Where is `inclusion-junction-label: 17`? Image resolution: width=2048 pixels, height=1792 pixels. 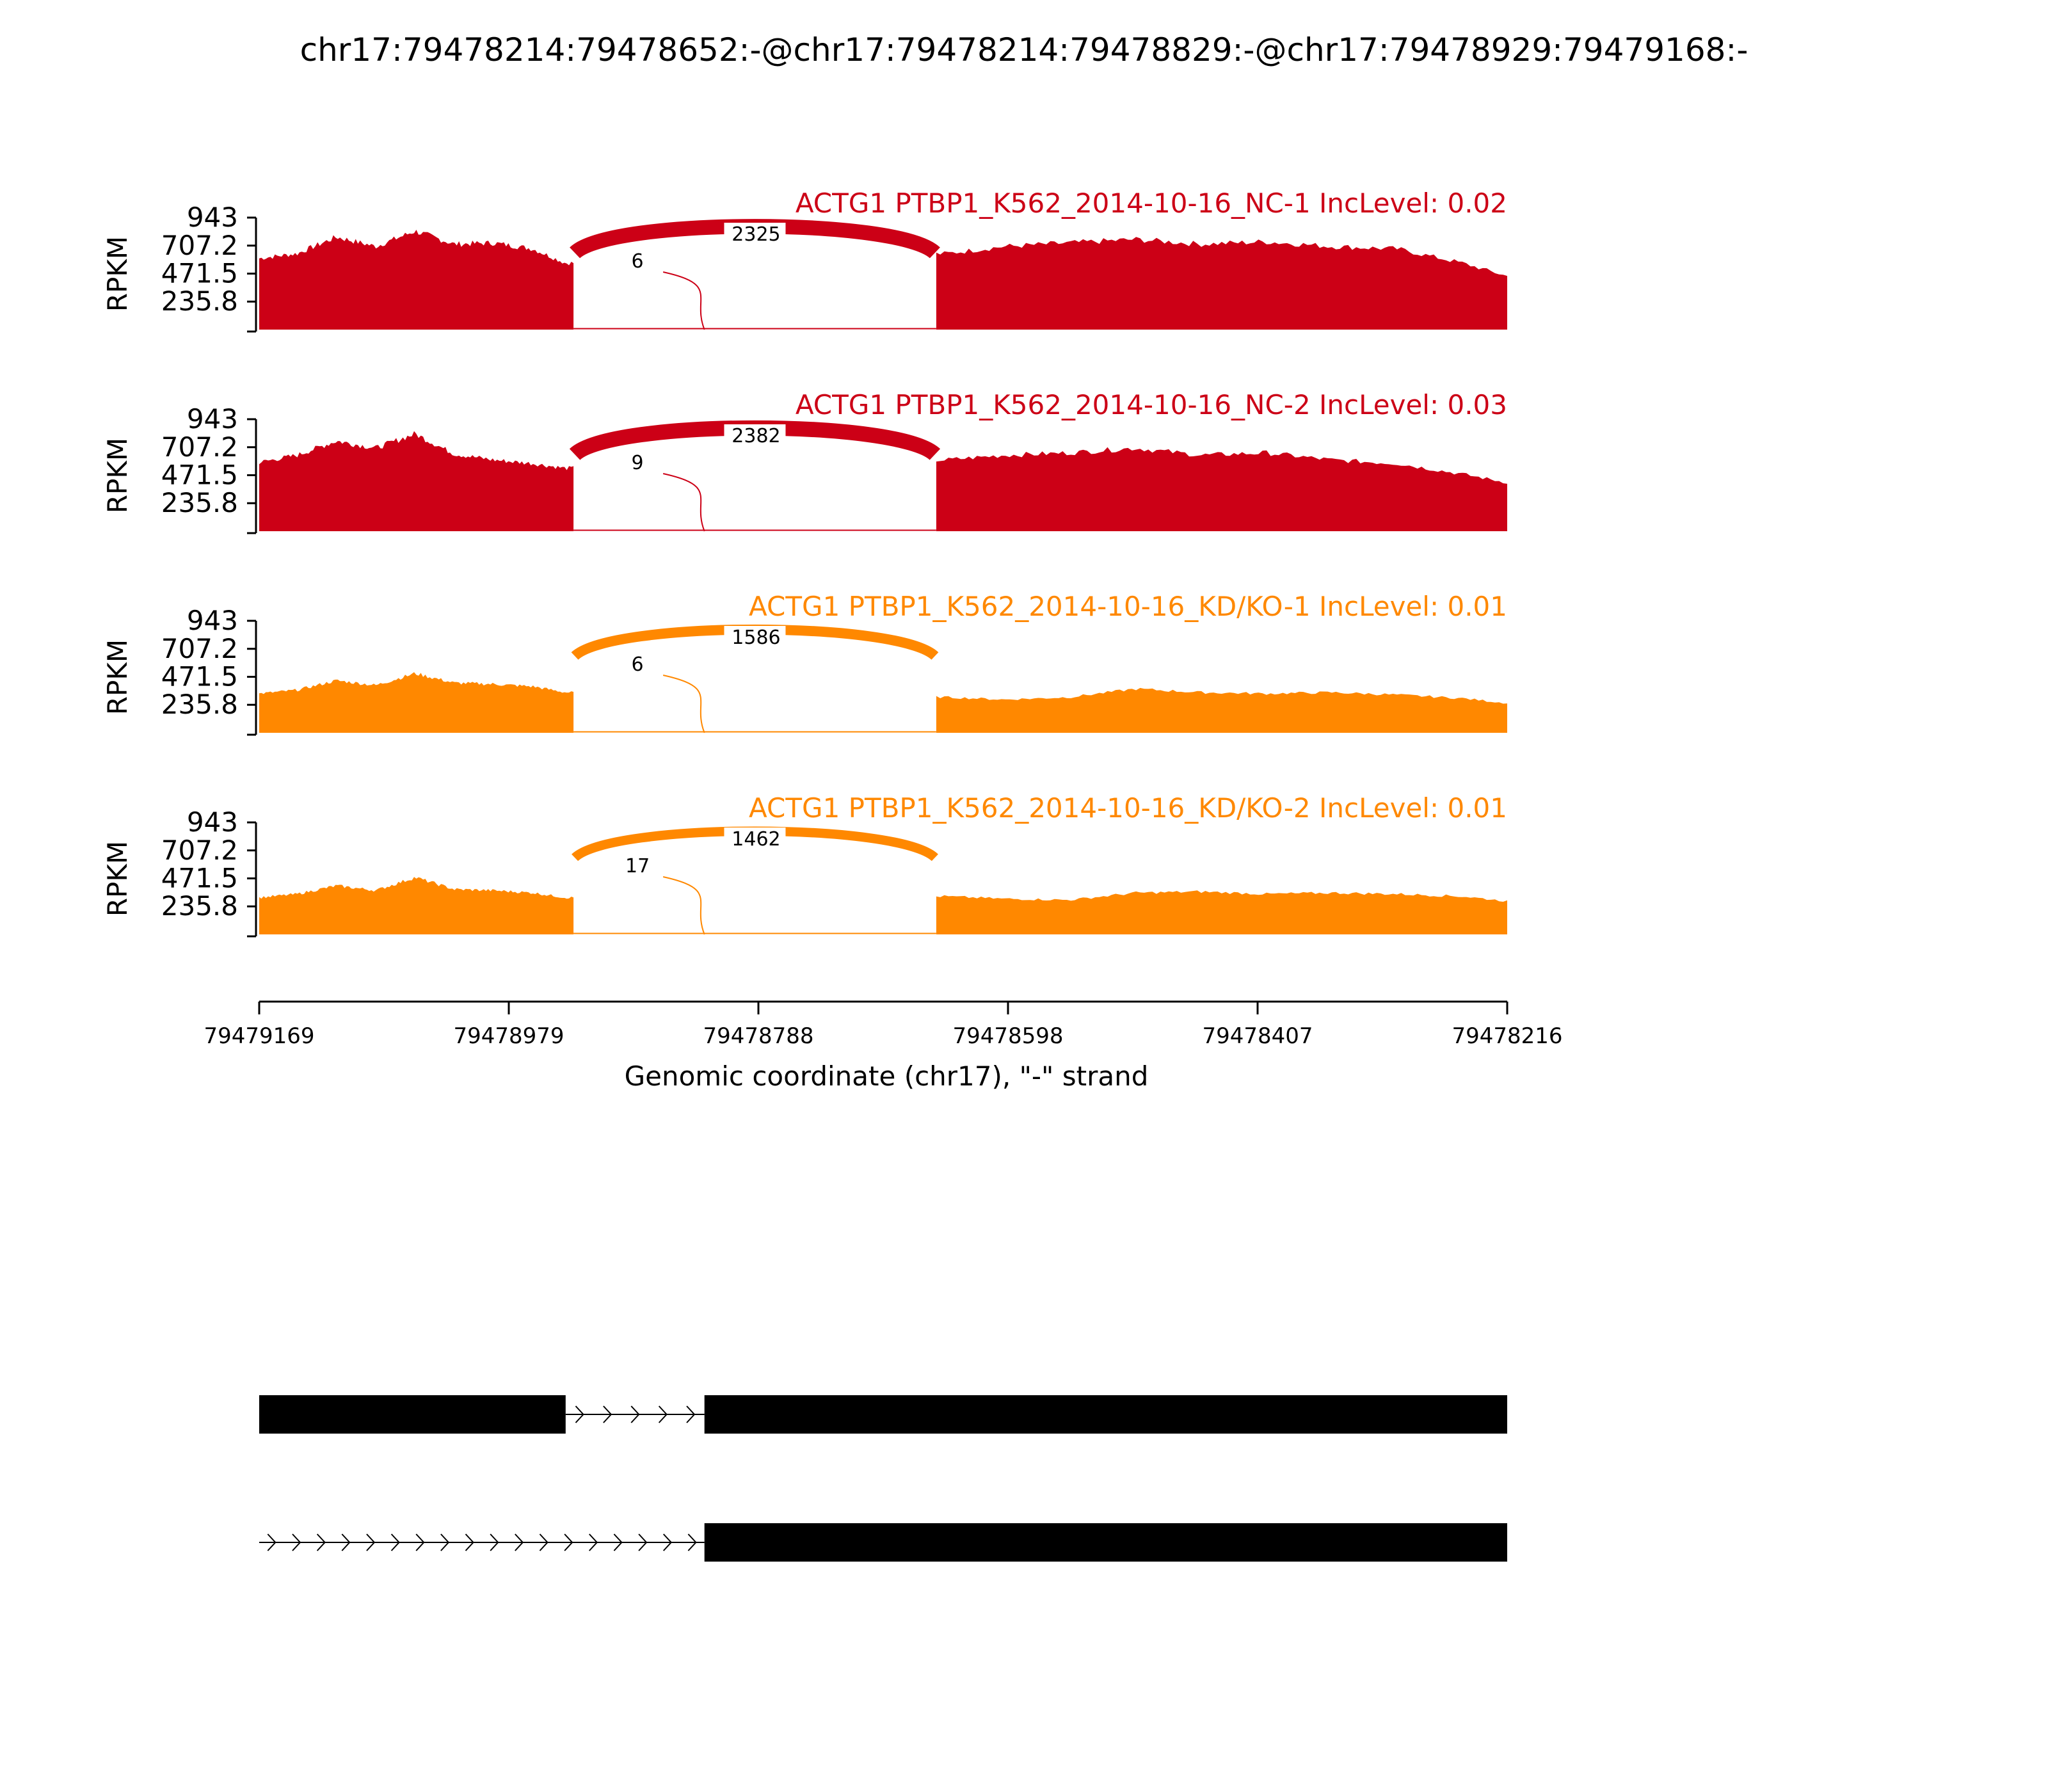 inclusion-junction-label: 17 is located at coordinates (637, 866).